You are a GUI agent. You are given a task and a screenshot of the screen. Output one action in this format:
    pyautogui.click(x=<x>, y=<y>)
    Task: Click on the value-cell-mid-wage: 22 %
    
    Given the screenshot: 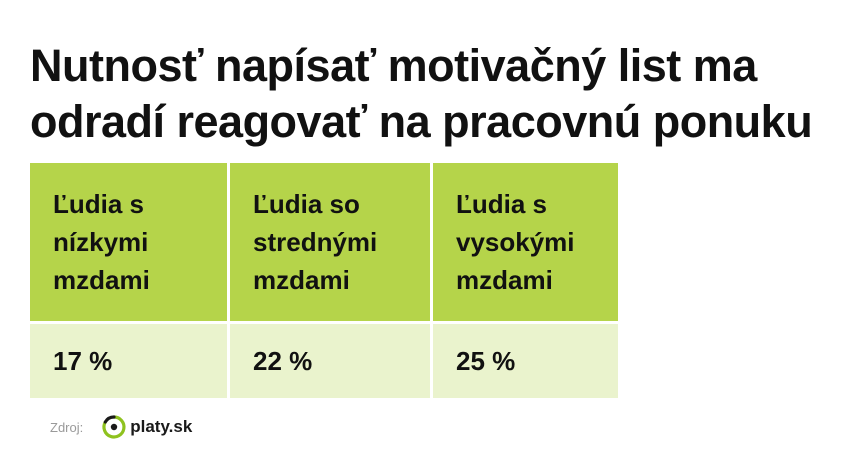 What is the action you would take?
    pyautogui.click(x=330, y=360)
    